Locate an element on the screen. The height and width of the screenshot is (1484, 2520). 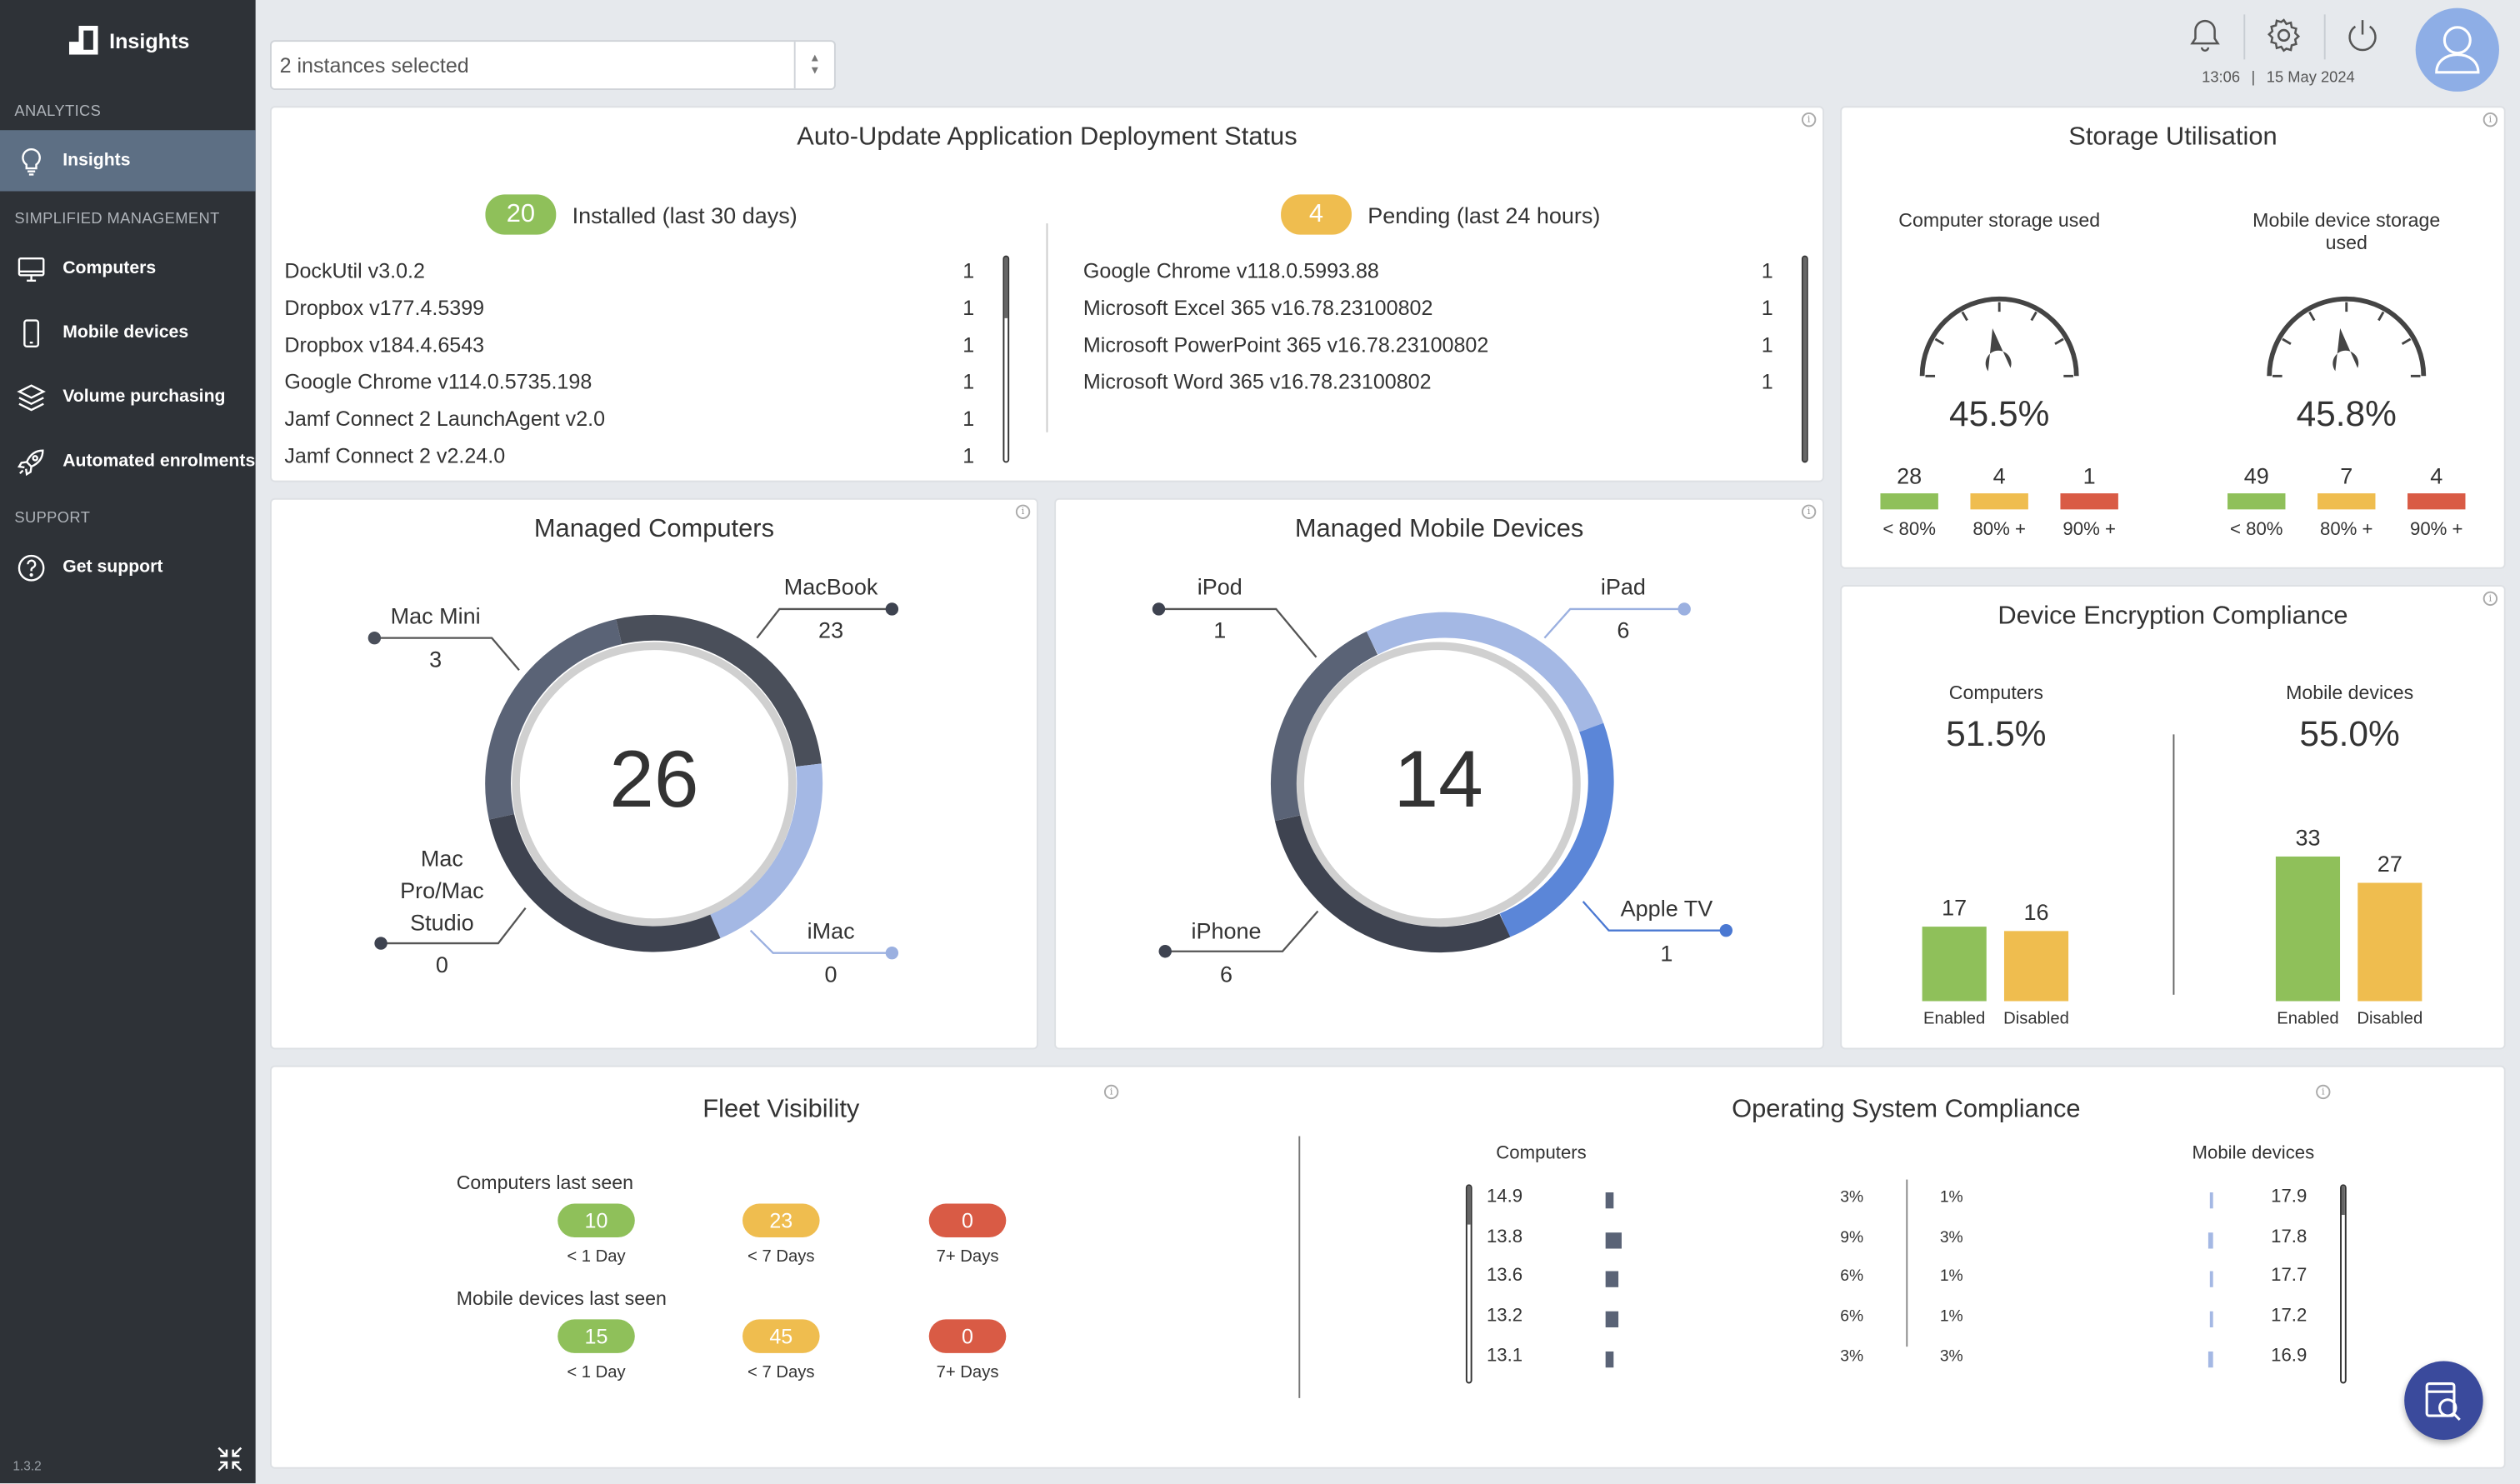
app-name: Dropbox v177.4.5399 is located at coordinates (384, 307).